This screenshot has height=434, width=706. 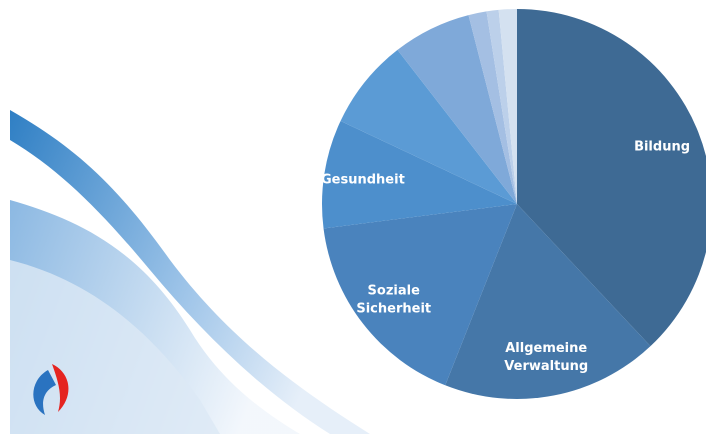 I want to click on slice-label: Soziale Sicherheit, so click(x=393, y=300).